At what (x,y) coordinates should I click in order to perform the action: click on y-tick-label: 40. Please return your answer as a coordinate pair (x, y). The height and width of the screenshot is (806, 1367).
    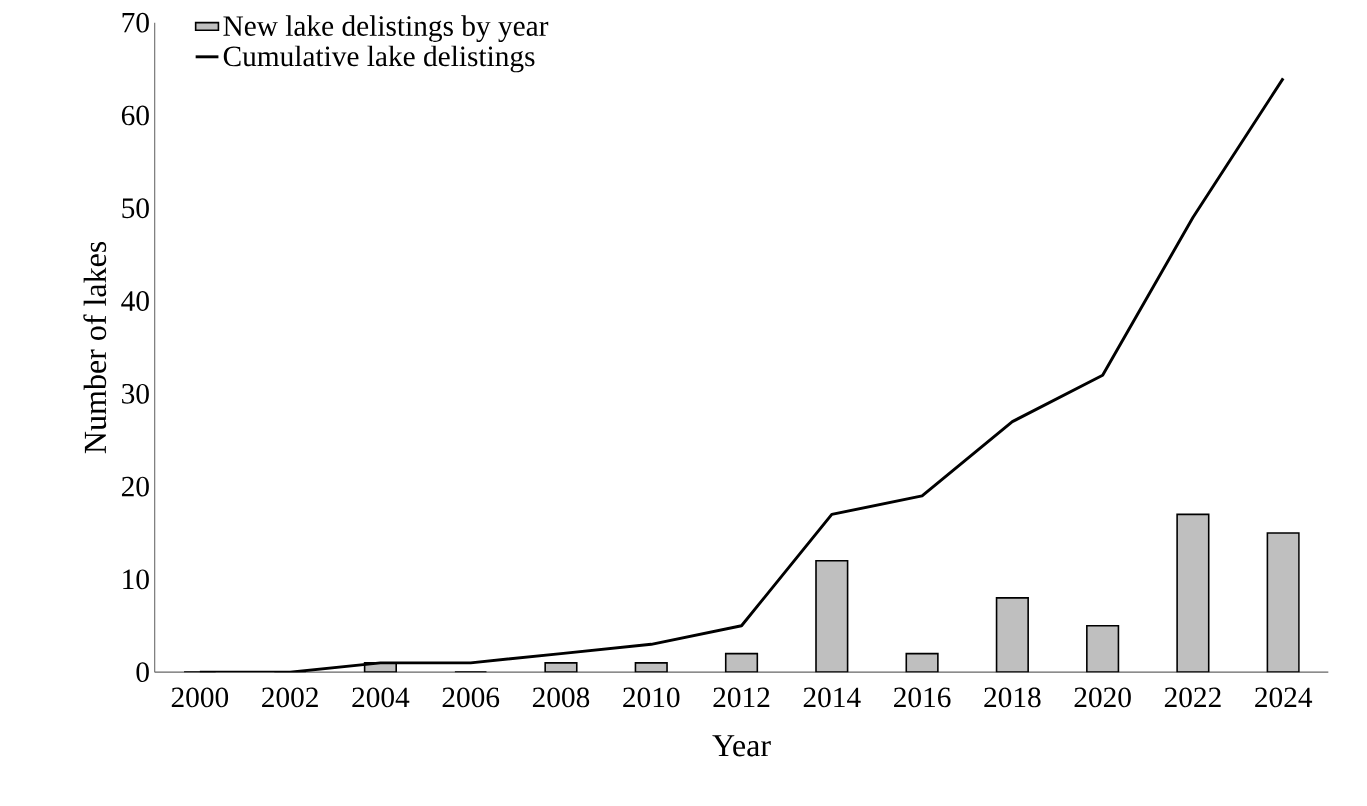
    Looking at the image, I should click on (135, 301).